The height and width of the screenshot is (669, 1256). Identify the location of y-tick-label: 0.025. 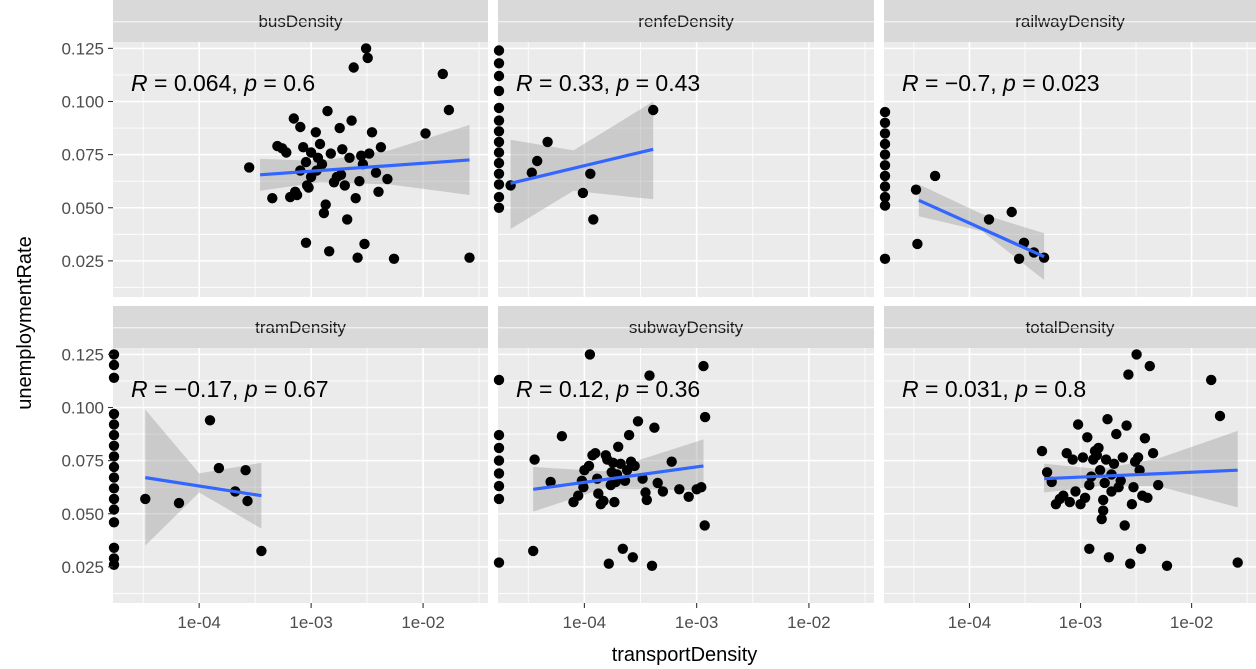
(82, 567).